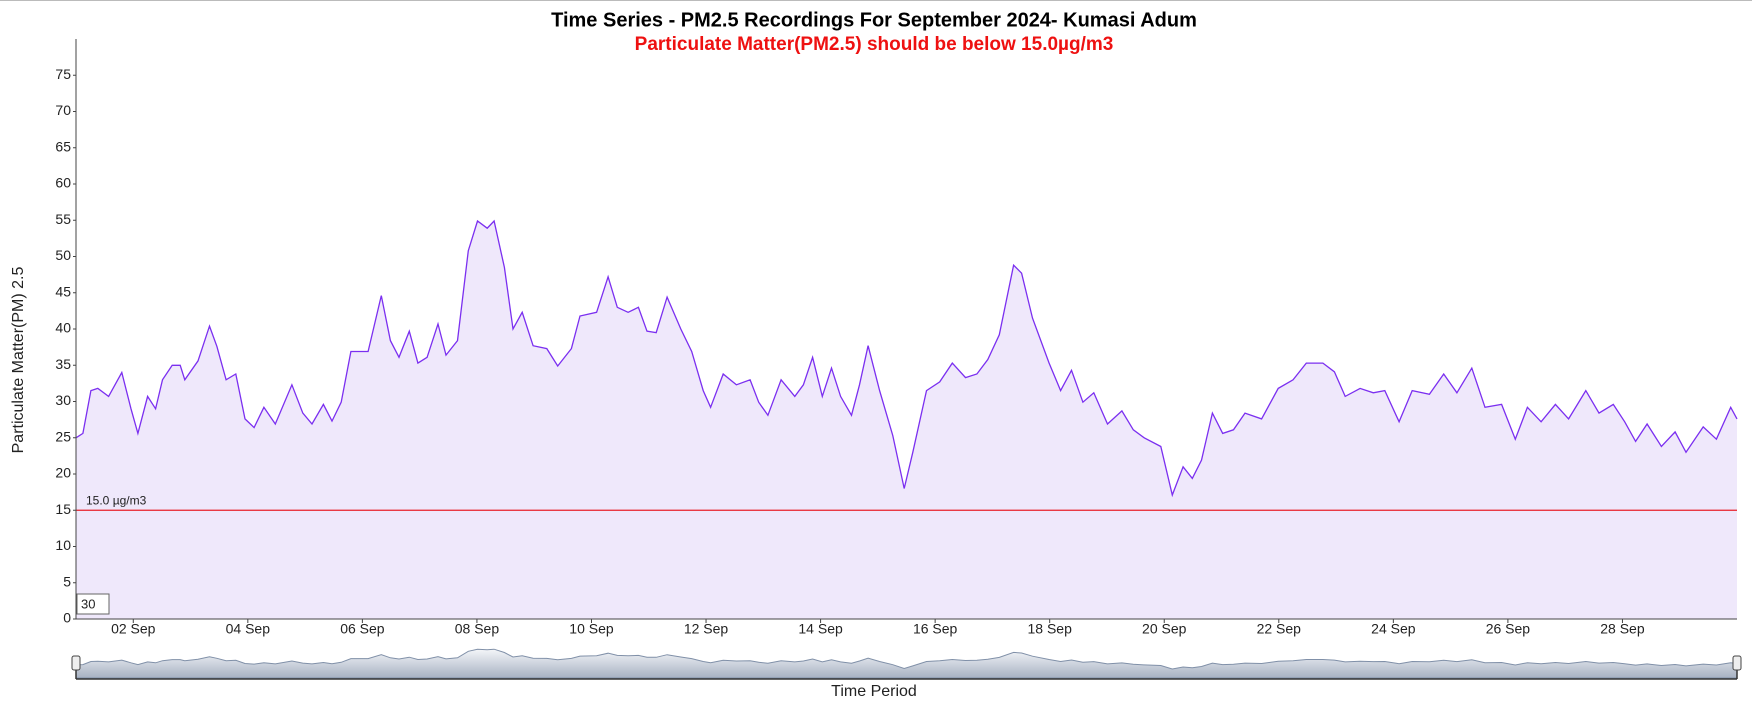 This screenshot has width=1752, height=708. What do you see at coordinates (63, 400) in the screenshot?
I see `y-tick-label: 30` at bounding box center [63, 400].